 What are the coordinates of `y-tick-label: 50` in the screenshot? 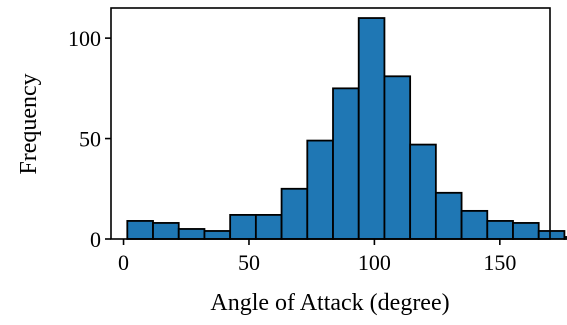 It's located at (90, 139).